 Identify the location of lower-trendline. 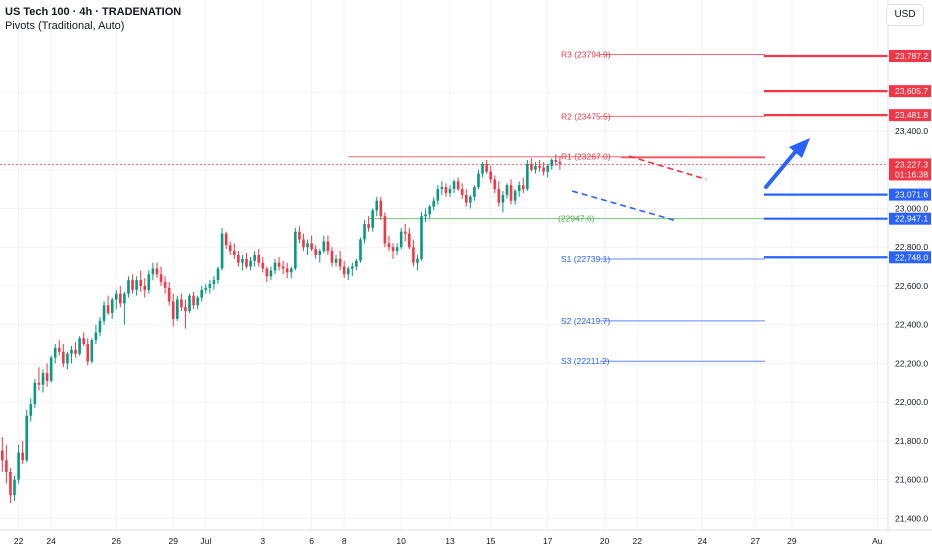
(623, 205).